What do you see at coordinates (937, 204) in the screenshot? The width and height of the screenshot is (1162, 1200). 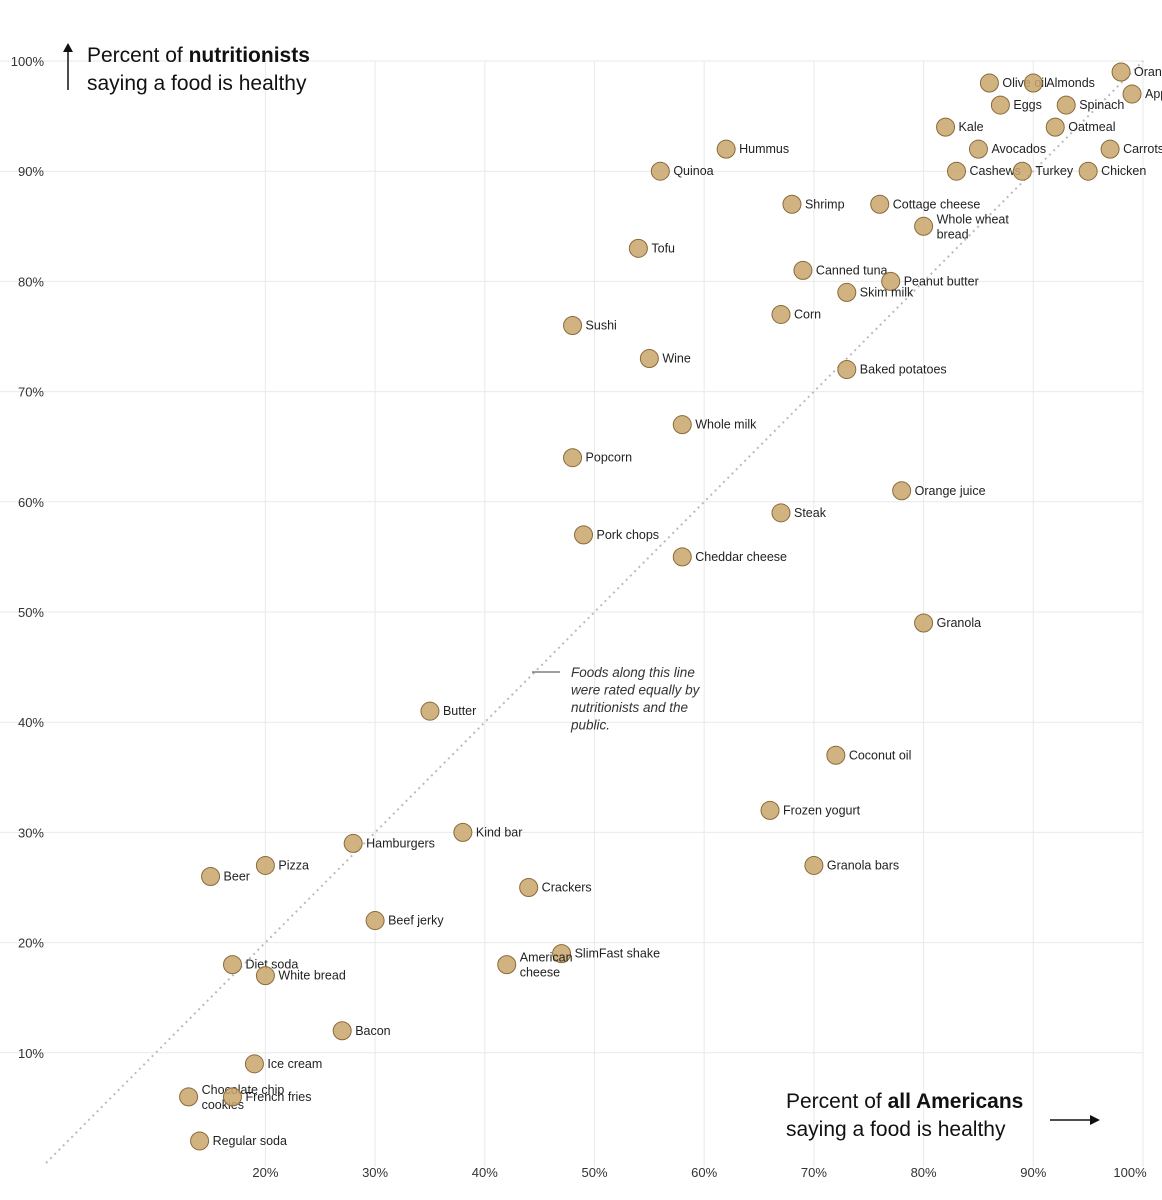 I see `point-label: Cottage cheese` at bounding box center [937, 204].